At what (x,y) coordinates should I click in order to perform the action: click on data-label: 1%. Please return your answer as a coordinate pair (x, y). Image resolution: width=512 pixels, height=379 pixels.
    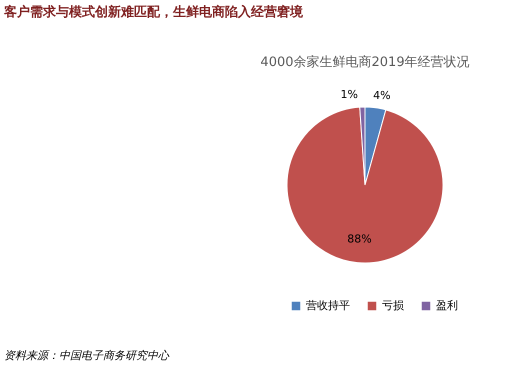
    Looking at the image, I should click on (349, 95).